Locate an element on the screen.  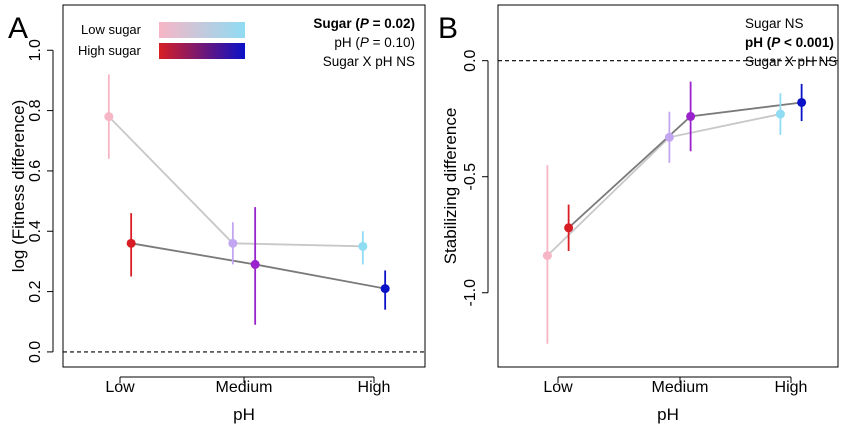
panel-b-x-axis-title: pH is located at coordinates (668, 414).